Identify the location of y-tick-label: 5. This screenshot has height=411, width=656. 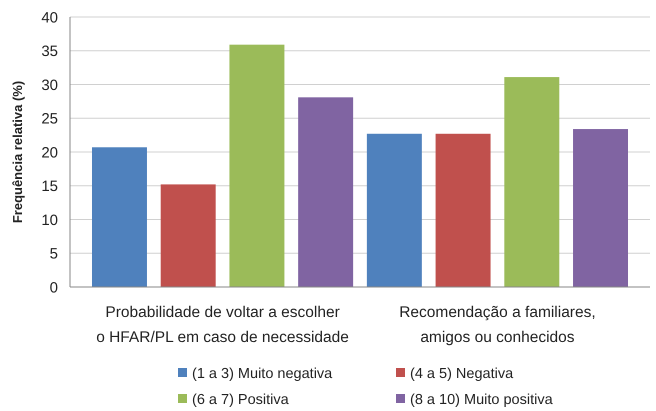
(54, 254).